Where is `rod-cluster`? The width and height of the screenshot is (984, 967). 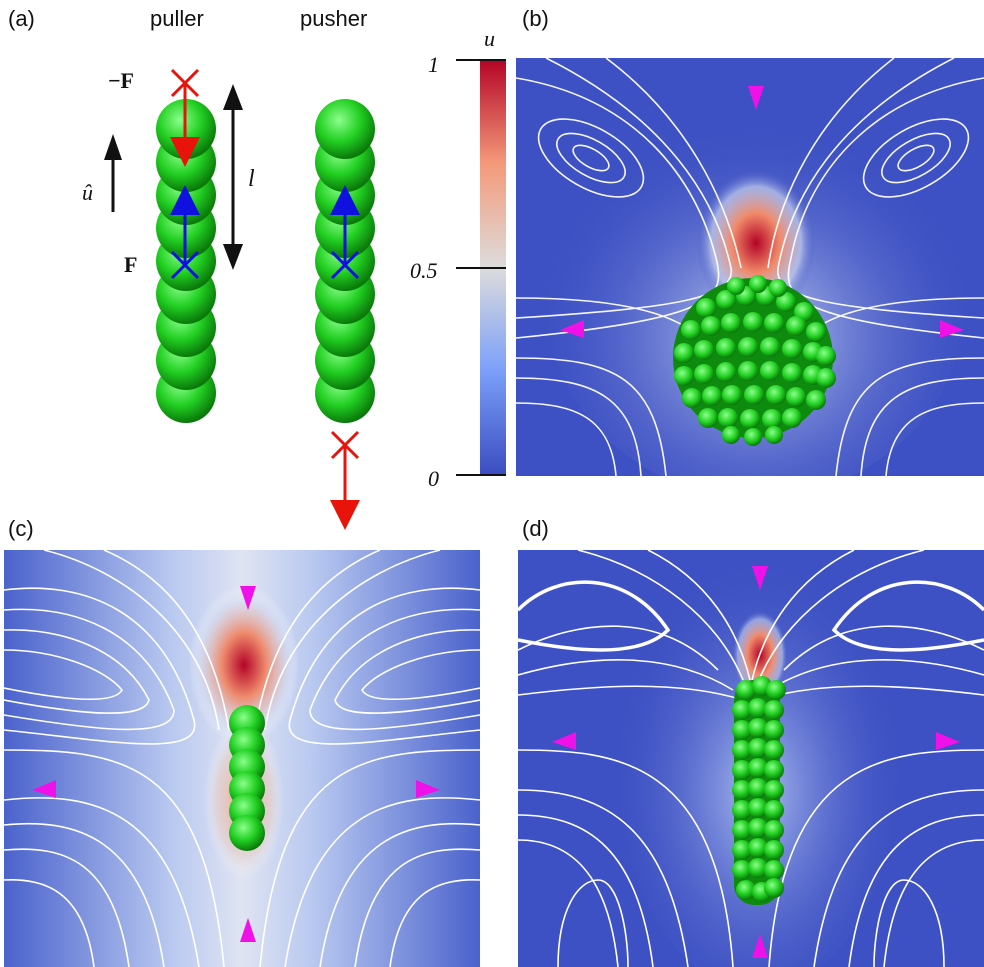 rod-cluster is located at coordinates (759, 790).